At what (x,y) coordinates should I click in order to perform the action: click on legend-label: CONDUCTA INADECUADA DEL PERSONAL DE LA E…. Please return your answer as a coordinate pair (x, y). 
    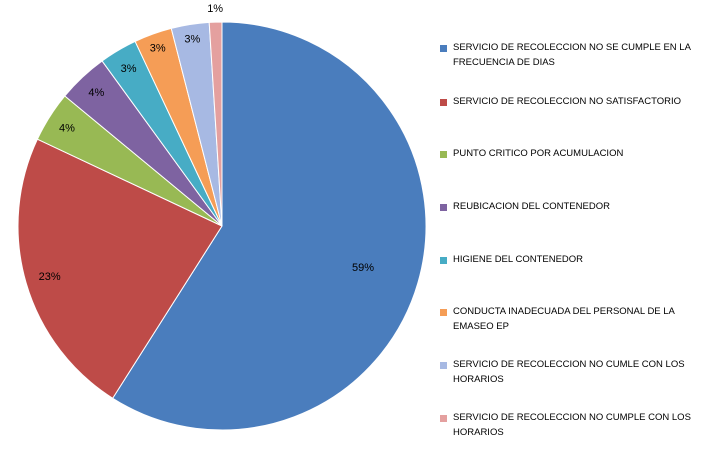
    Looking at the image, I should click on (564, 319).